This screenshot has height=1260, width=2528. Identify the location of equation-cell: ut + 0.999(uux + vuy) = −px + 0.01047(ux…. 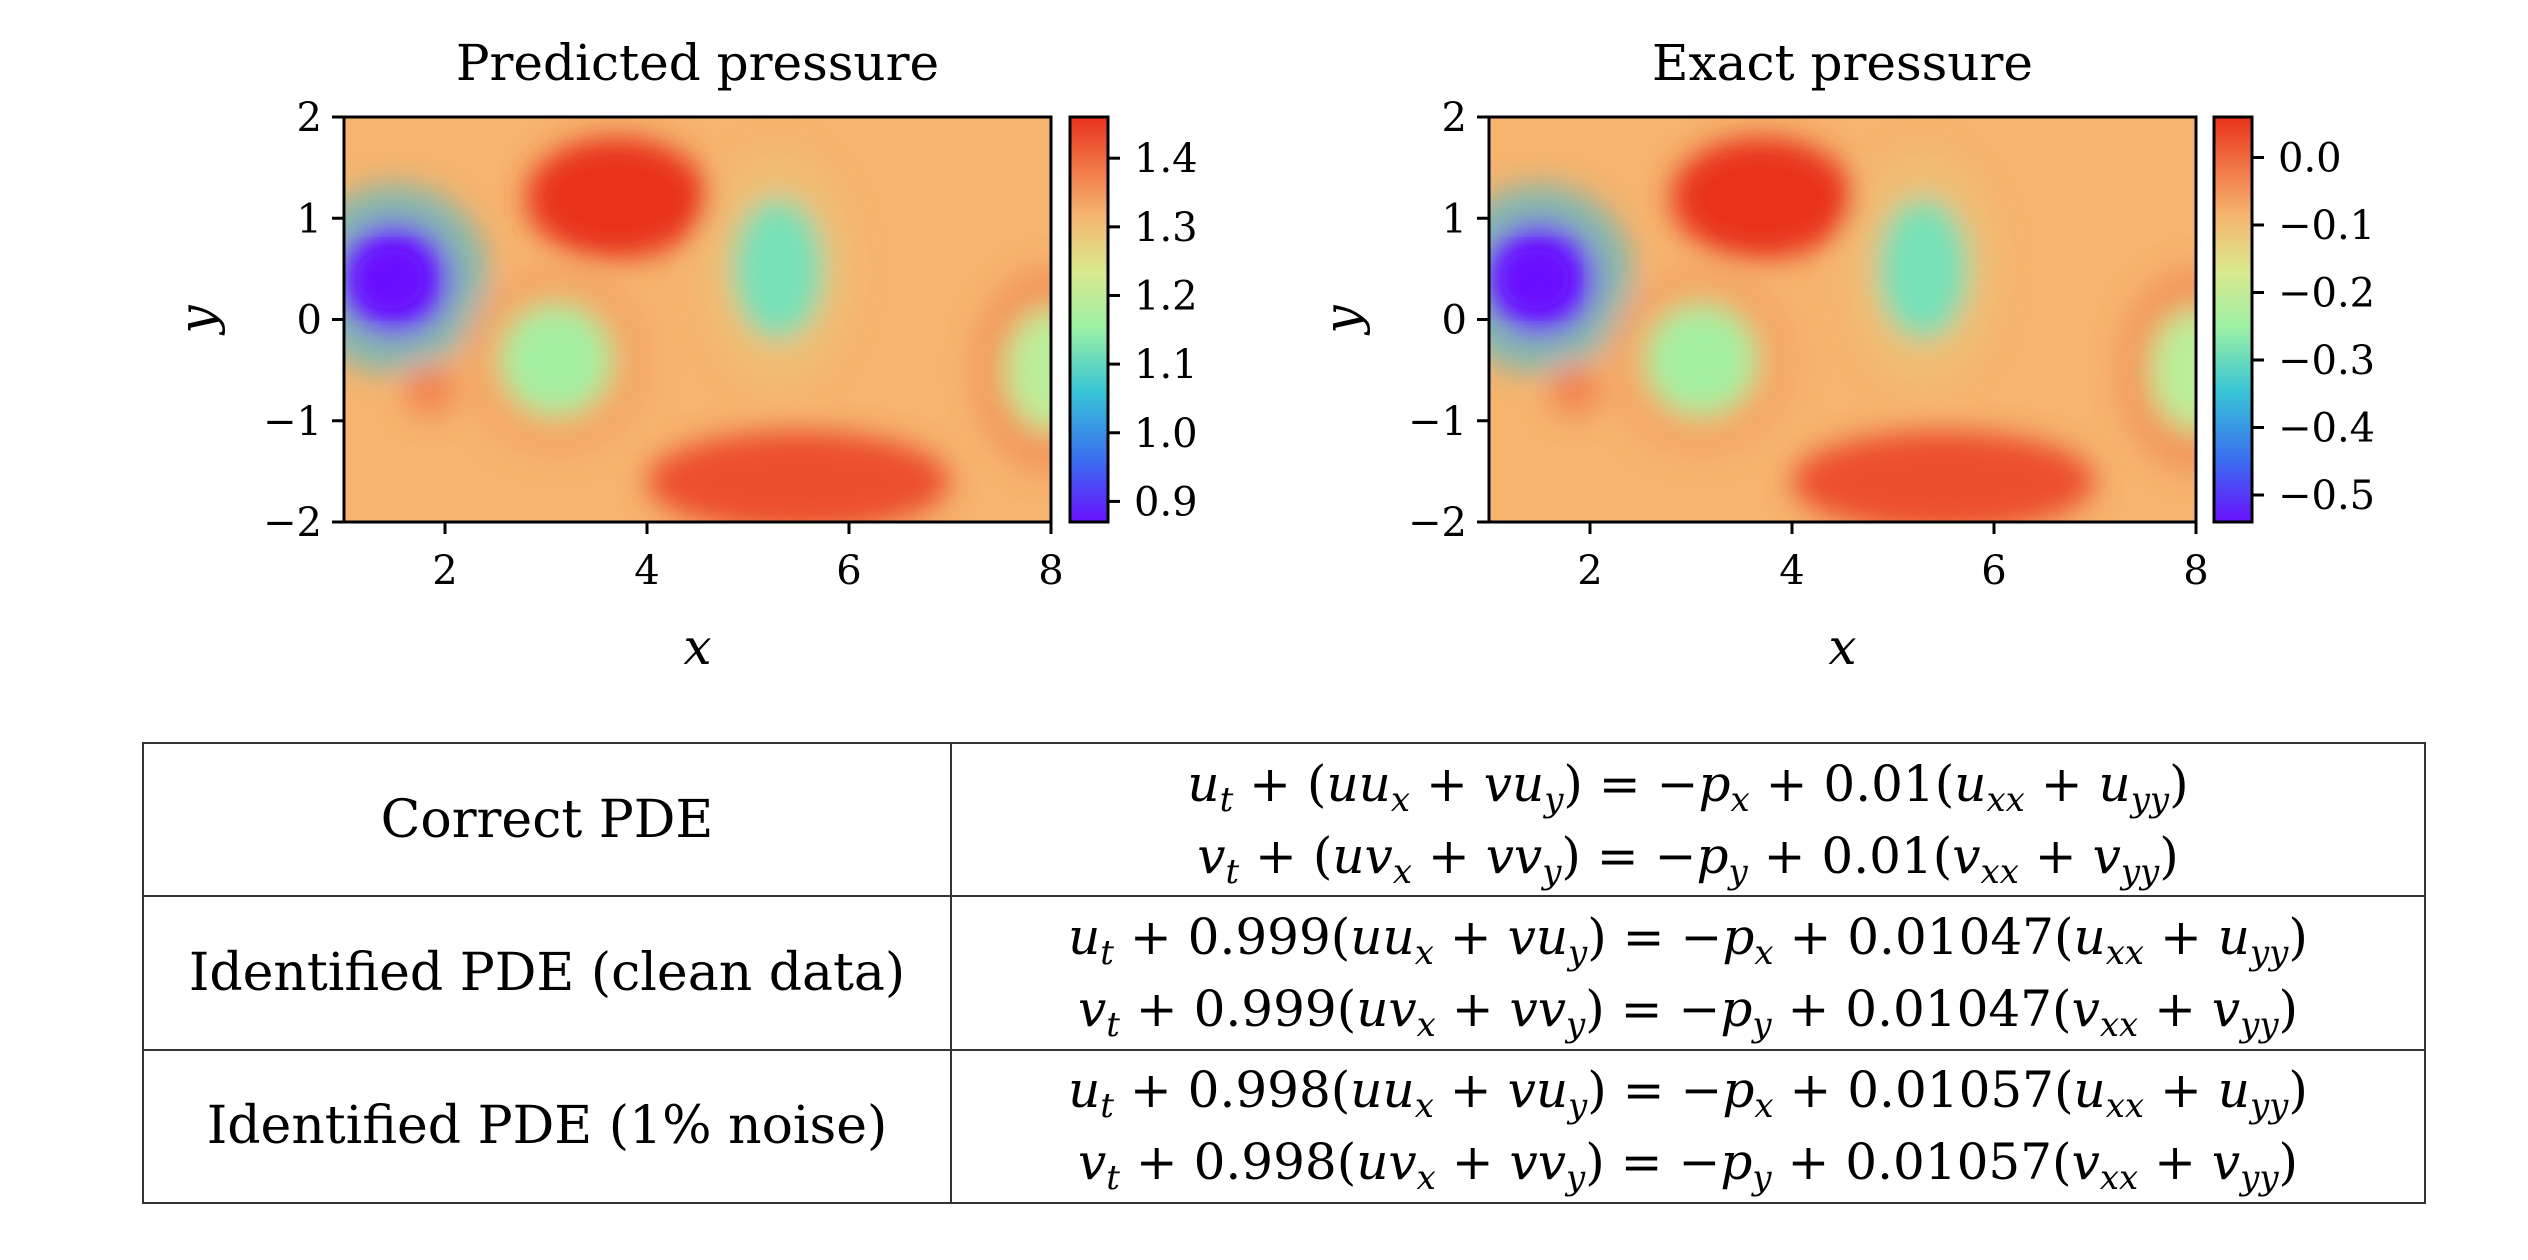
(1688, 973).